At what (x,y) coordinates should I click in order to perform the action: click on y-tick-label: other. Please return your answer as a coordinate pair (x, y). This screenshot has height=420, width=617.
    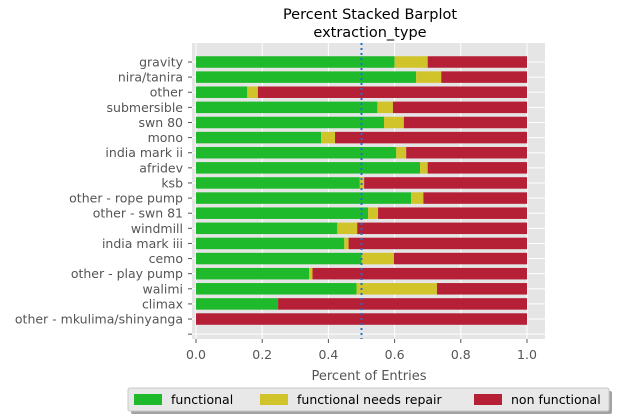
    Looking at the image, I should click on (167, 92).